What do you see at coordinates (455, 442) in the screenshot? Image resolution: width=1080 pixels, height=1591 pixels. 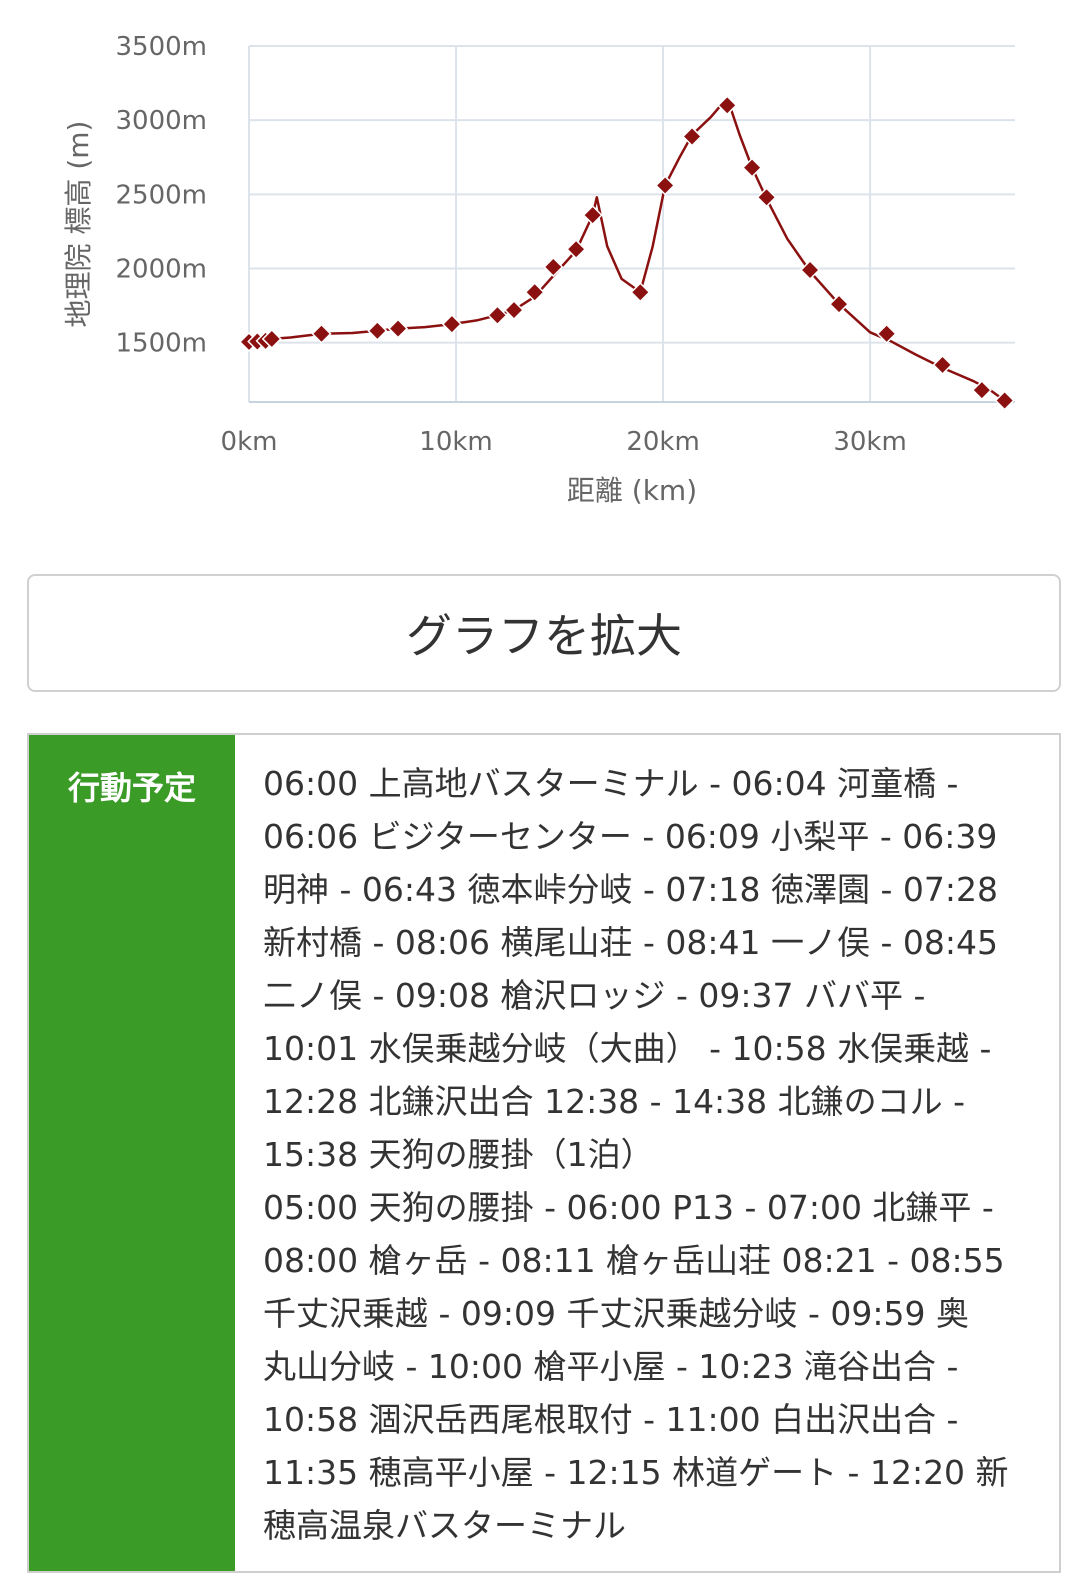 I see `x-tick-label: 10km` at bounding box center [455, 442].